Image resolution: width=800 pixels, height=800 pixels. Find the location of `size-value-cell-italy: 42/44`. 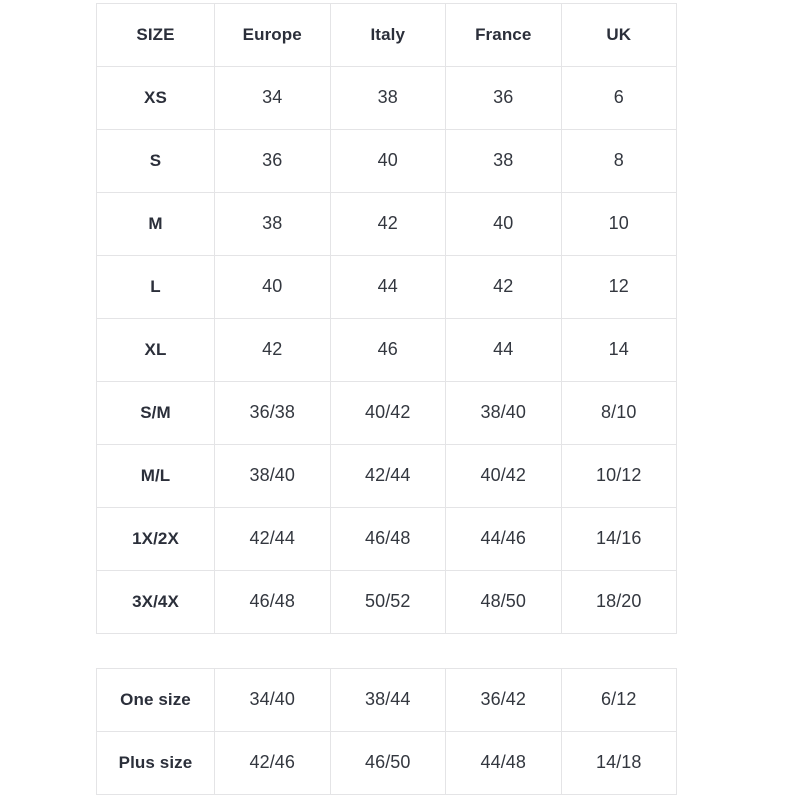

size-value-cell-italy: 42/44 is located at coordinates (387, 476).